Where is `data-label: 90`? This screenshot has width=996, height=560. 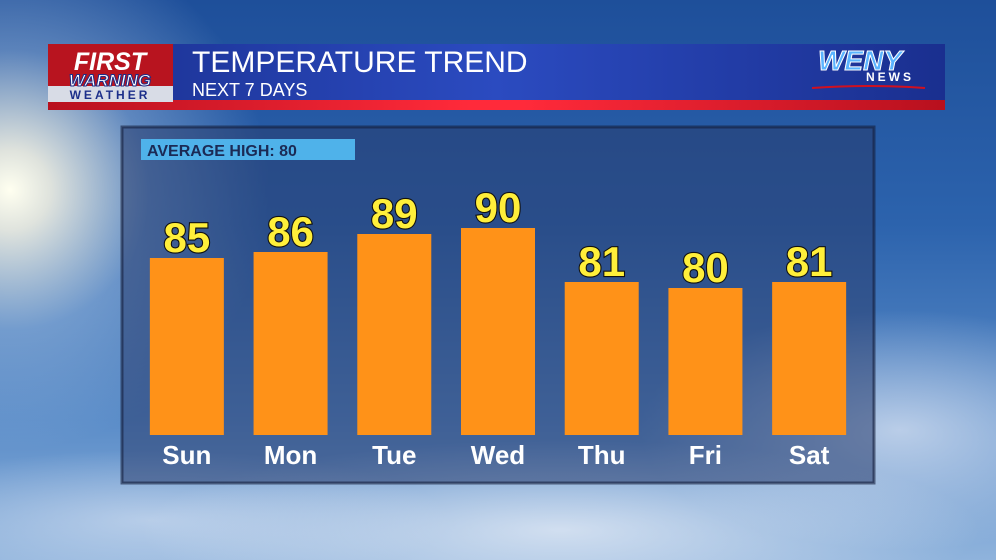
data-label: 90 is located at coordinates (498, 207).